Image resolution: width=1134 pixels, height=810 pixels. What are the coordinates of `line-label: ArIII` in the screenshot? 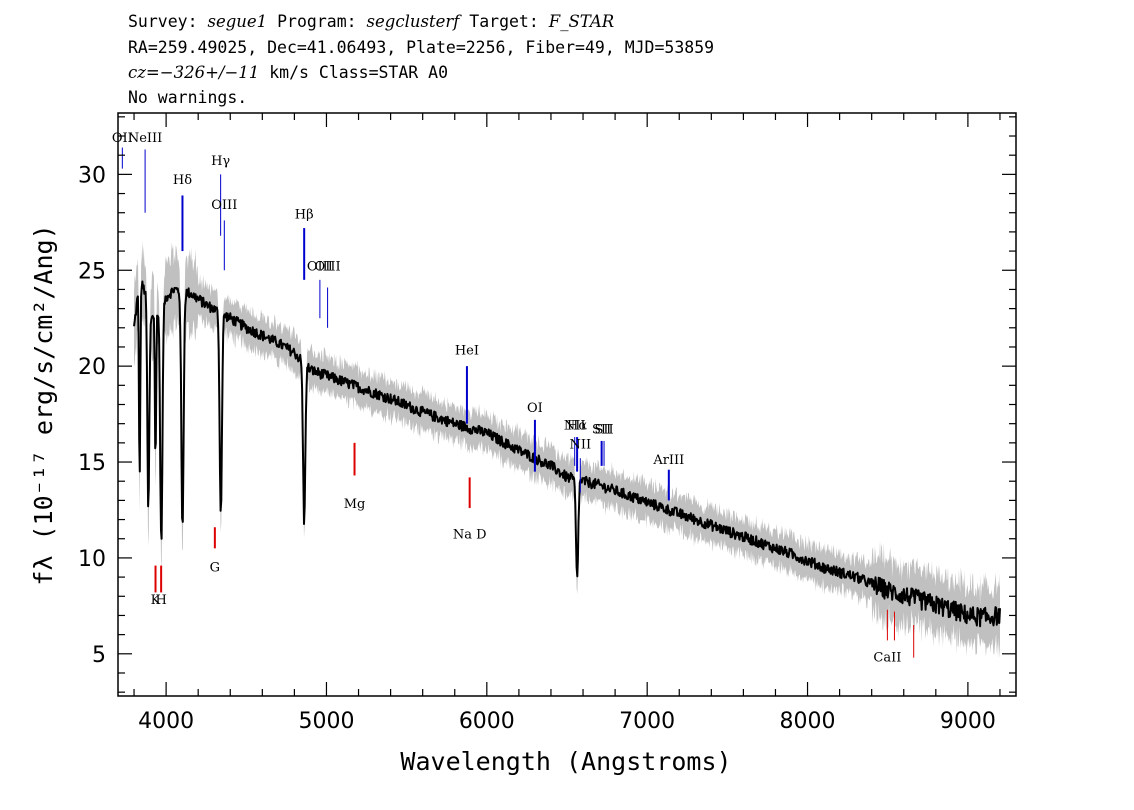 It's located at (668, 460).